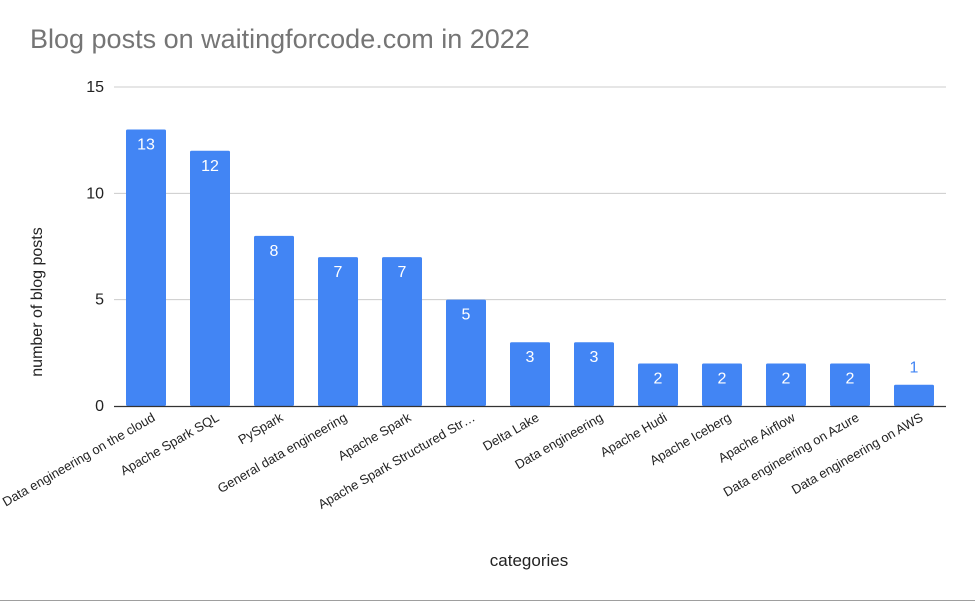 The width and height of the screenshot is (975, 602). What do you see at coordinates (146, 145) in the screenshot?
I see `data-label: 13` at bounding box center [146, 145].